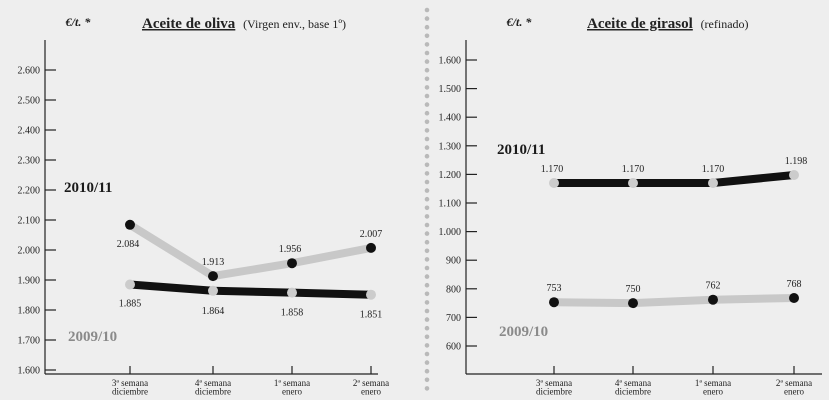 This screenshot has height=400, width=829. I want to click on sunflower-x-tick-label: 4ª semana diciembre, so click(633, 387).